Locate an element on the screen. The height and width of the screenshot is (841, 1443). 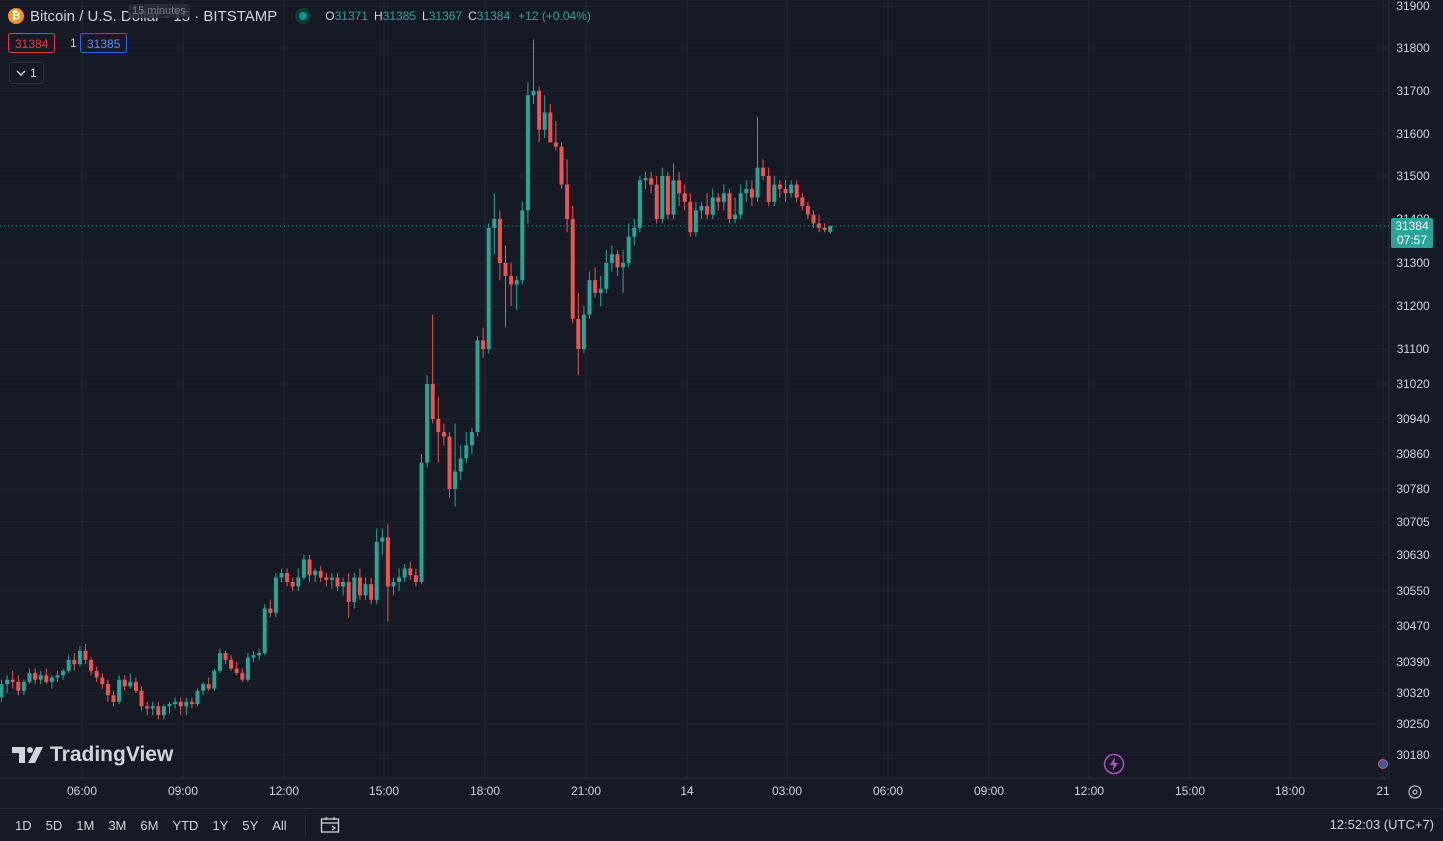
flash-icon is located at coordinates (1114, 764).